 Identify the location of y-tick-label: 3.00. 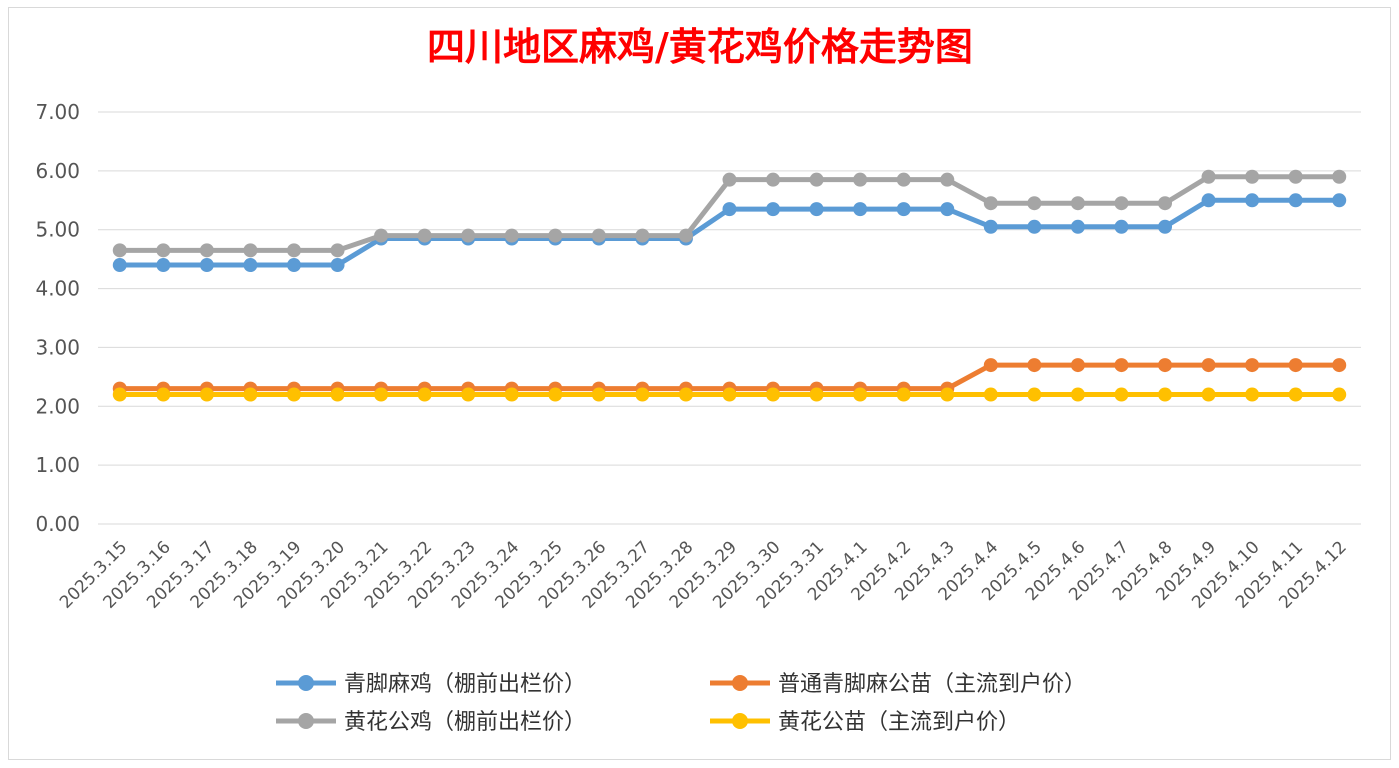
(57, 347).